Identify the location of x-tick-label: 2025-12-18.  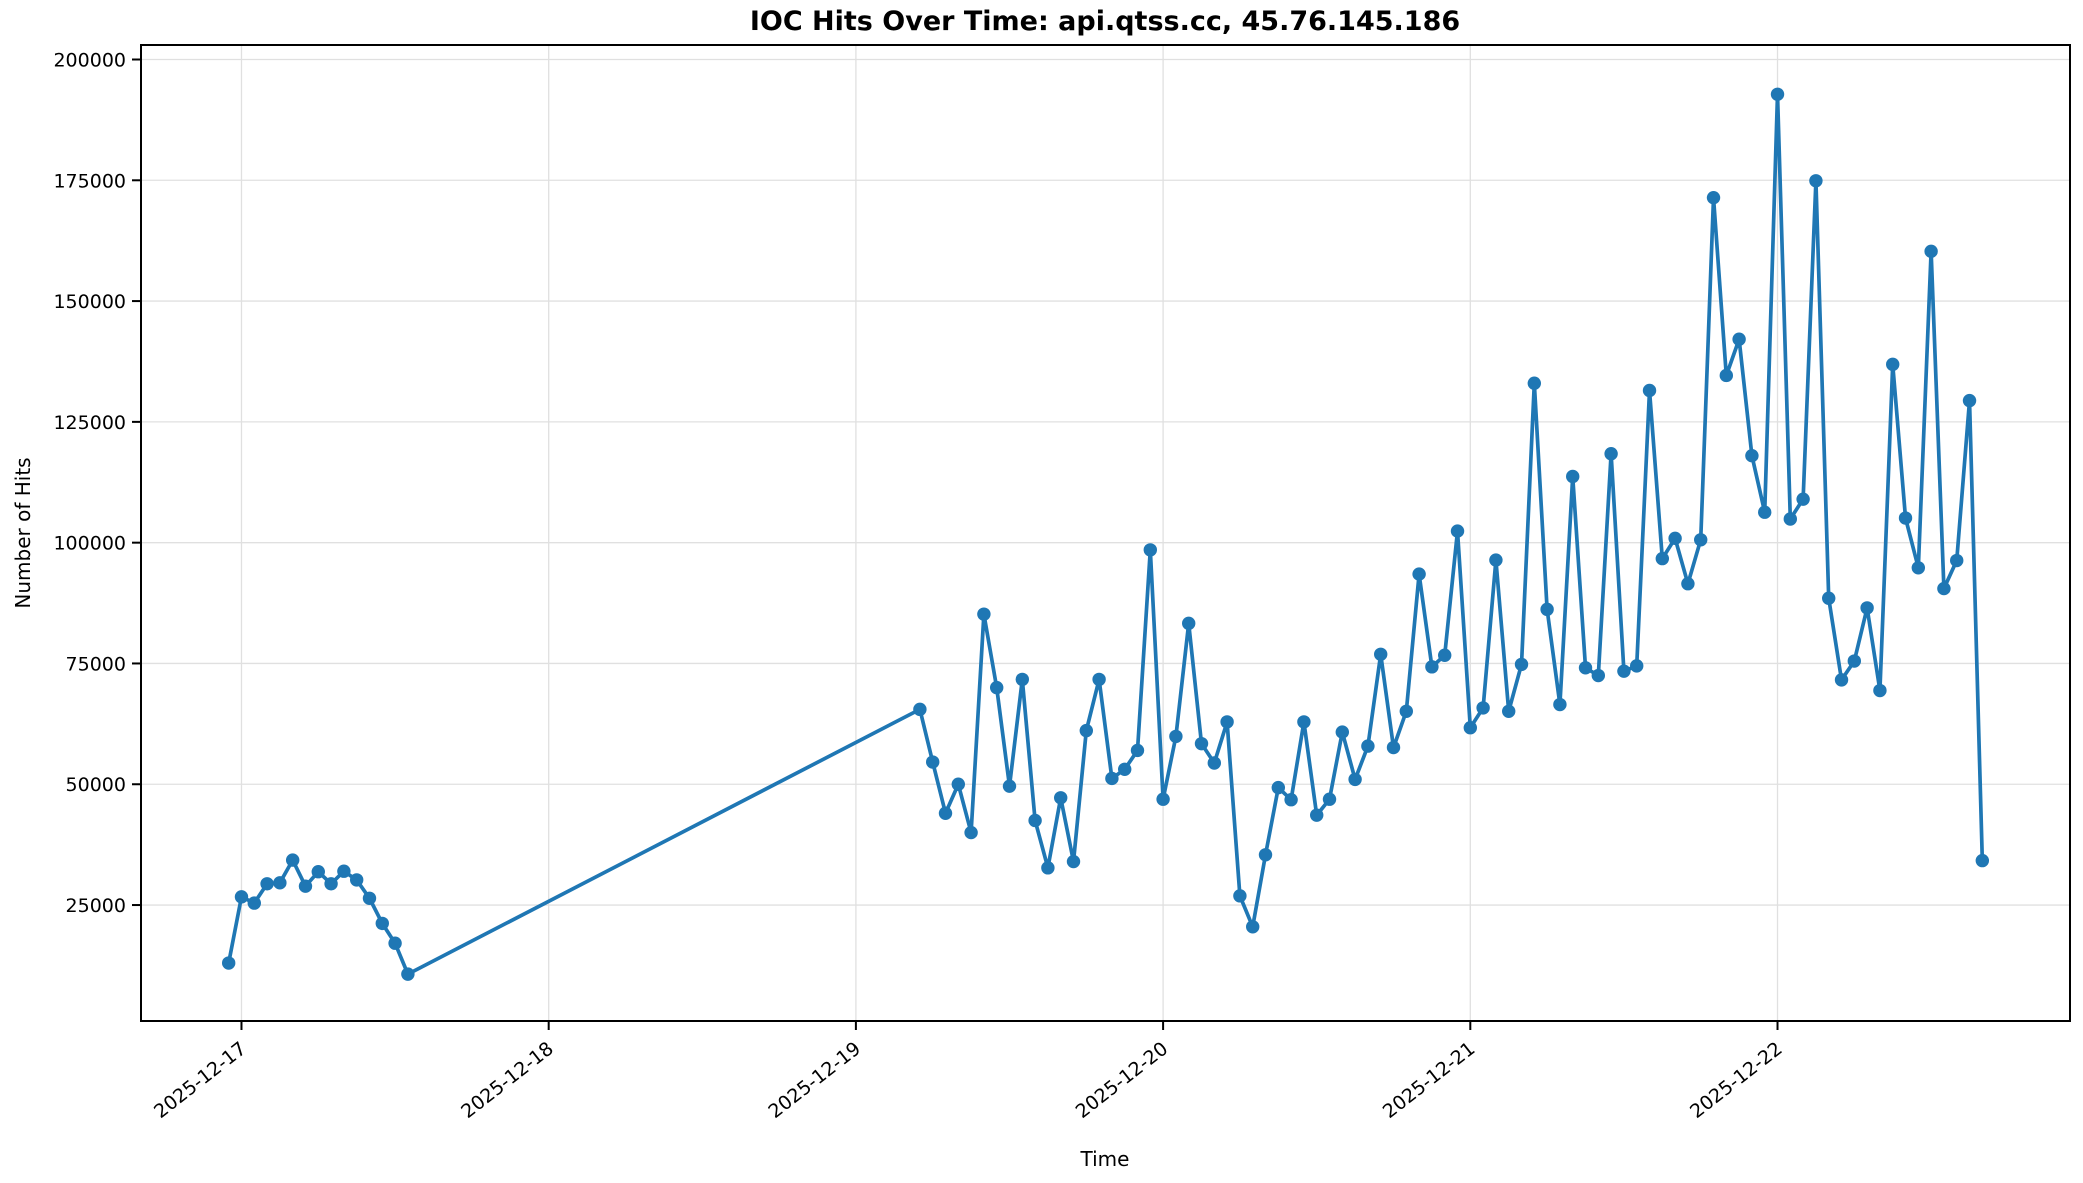
(507, 1080).